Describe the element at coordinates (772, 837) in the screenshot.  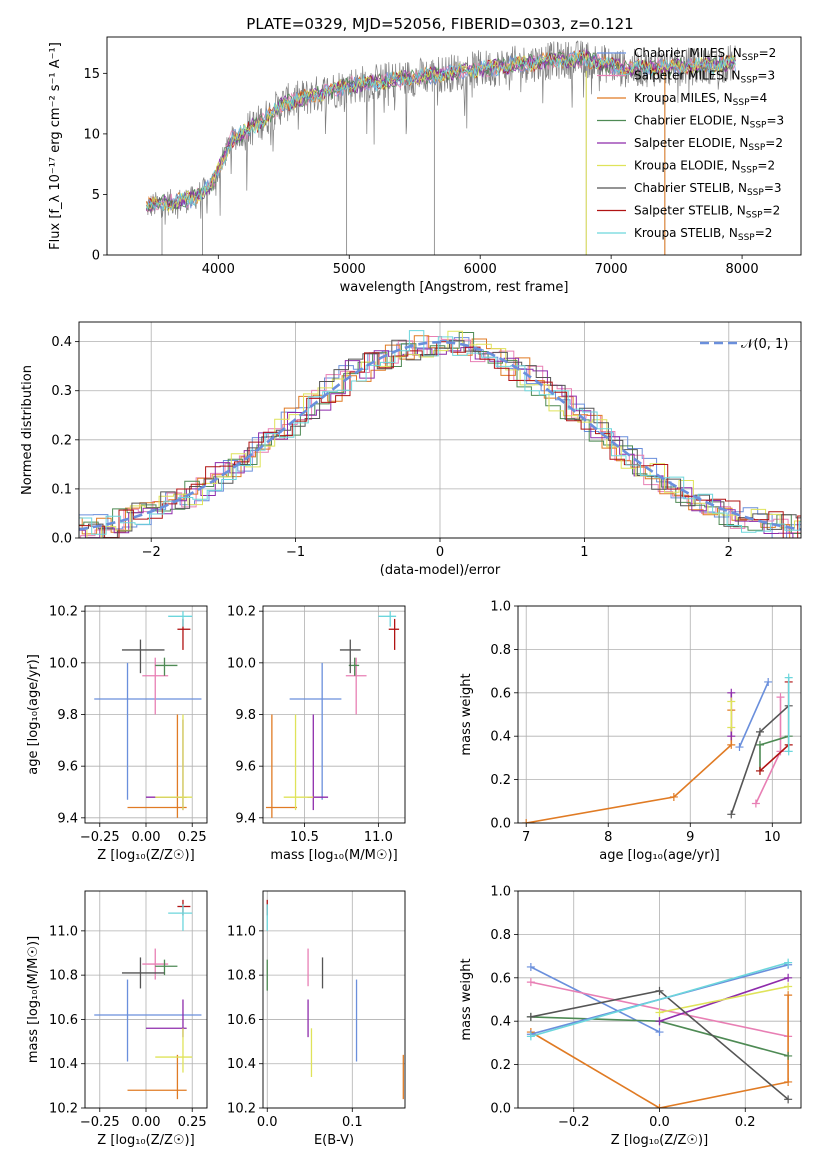
I see `x-tick-label: 10` at that location.